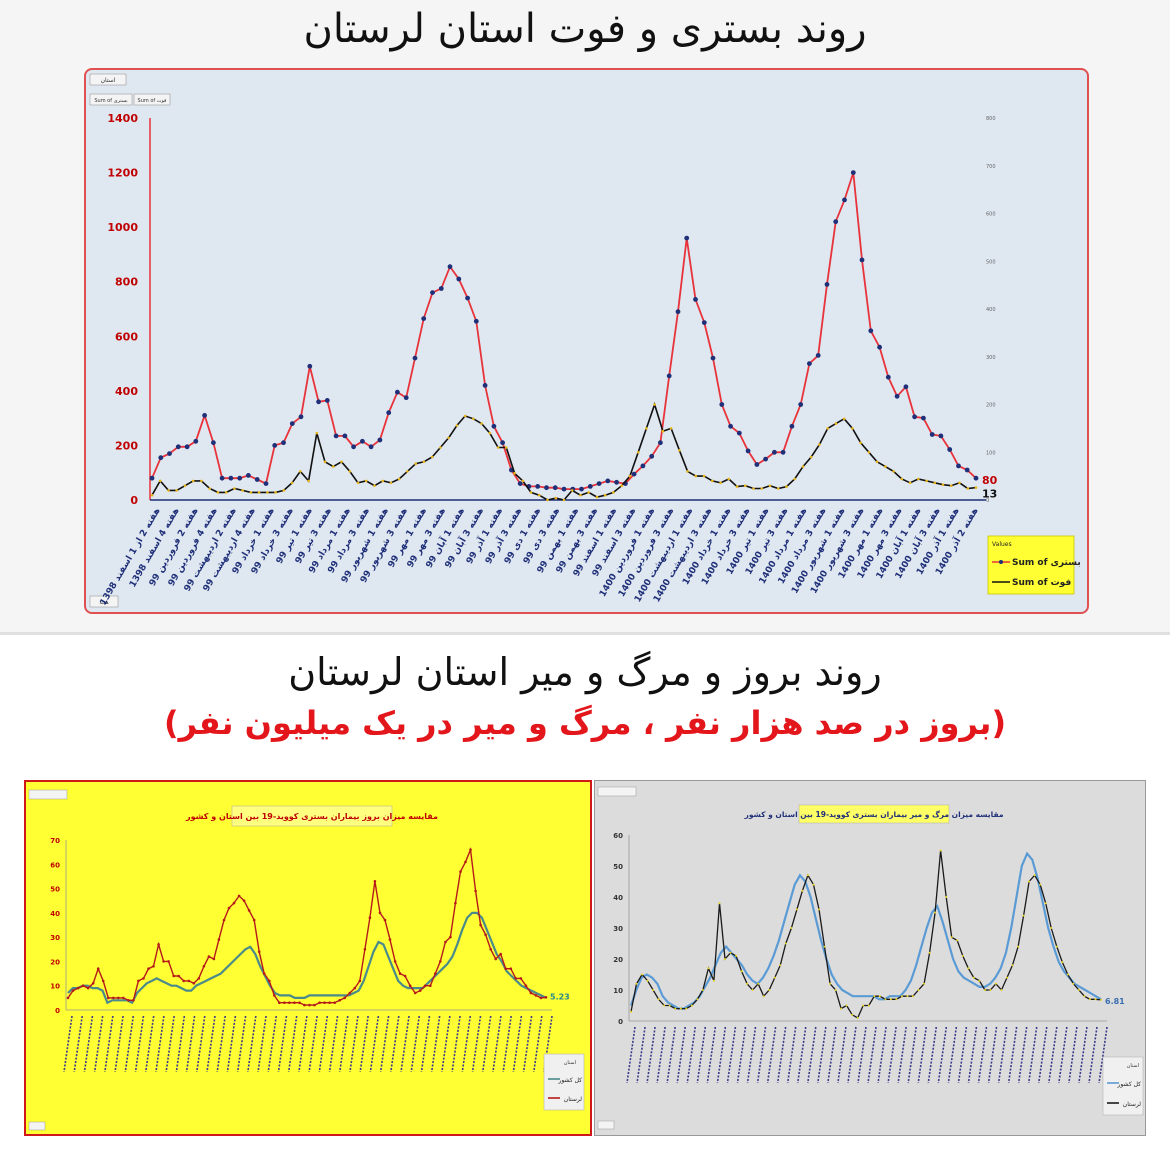 The height and width of the screenshot is (1168, 1170). What do you see at coordinates (564, 451) in the screenshot?
I see `series-death-line` at bounding box center [564, 451].